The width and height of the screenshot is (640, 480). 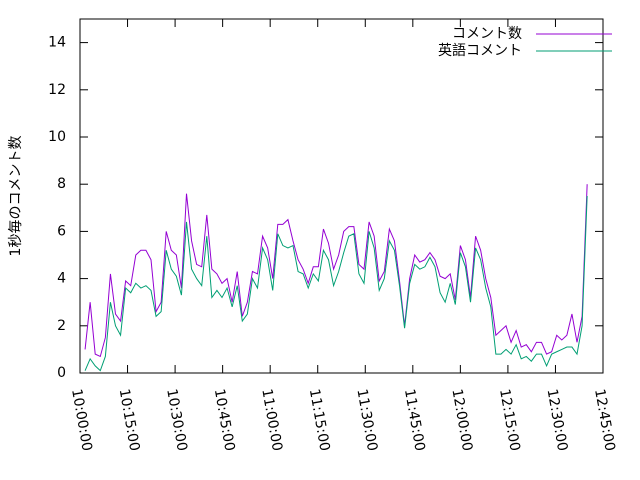 I want to click on y-tick-label: 6, so click(x=61, y=231).